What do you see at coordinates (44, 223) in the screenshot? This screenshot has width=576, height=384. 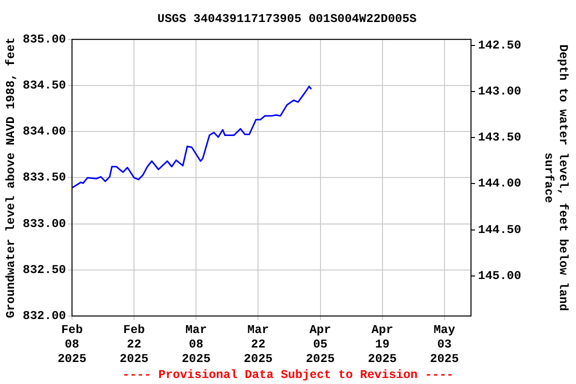 I see `y-tick-label: 833.00` at bounding box center [44, 223].